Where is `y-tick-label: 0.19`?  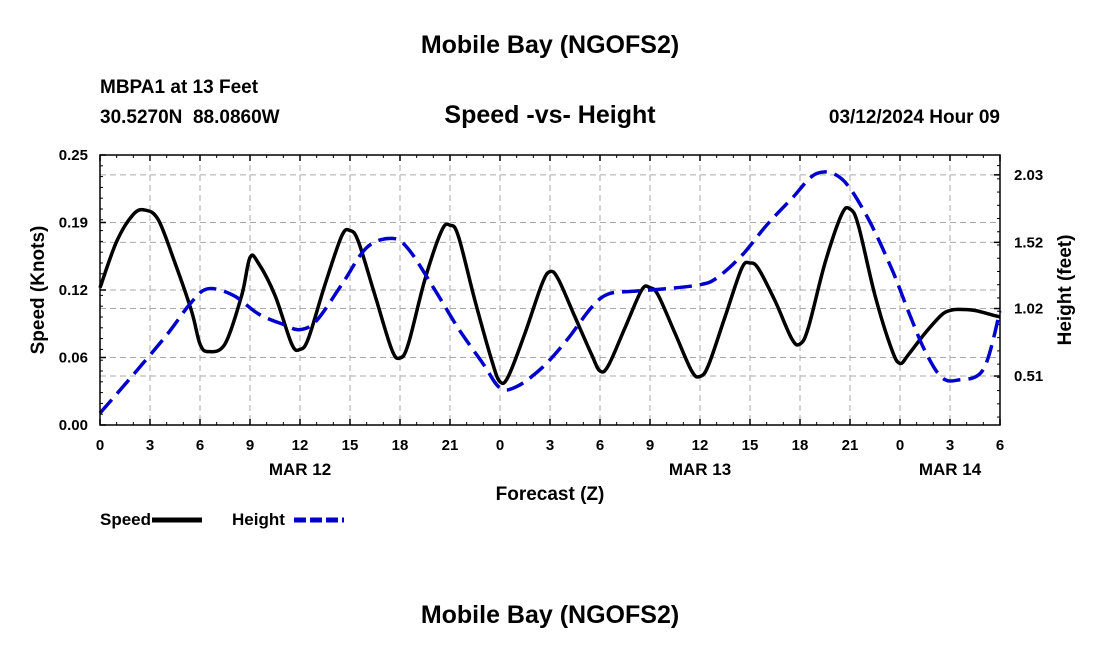
y-tick-label: 0.19 is located at coordinates (73, 223).